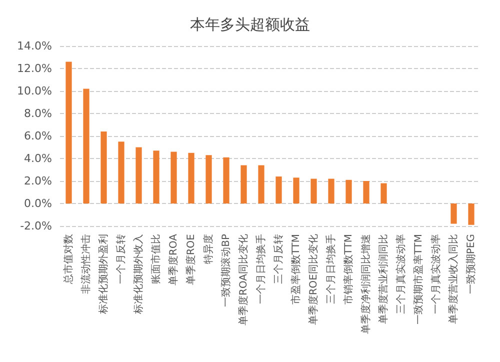  What do you see at coordinates (436, 274) in the screenshot?
I see `x-tick-label: 一个月真实波动率` at bounding box center [436, 274].